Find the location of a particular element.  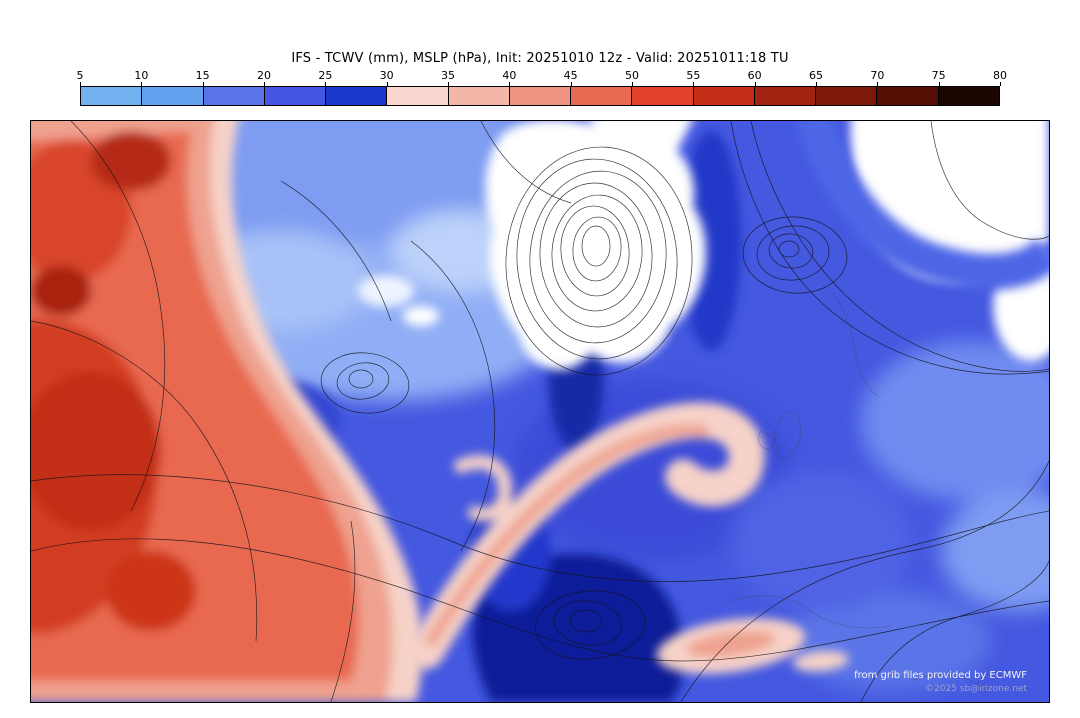

colorbar-ticks: 5 10 15 20 25 30 35 40 45 50 55 60 65 70 75 80 is located at coordinates (542, 75).